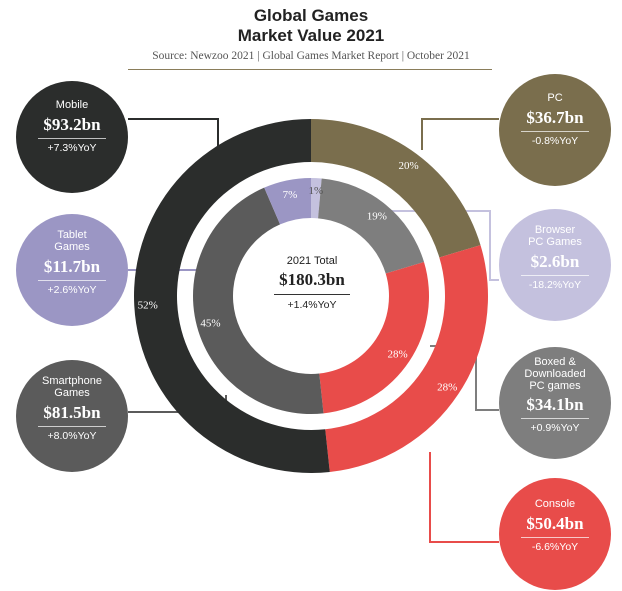  I want to click on smartphone-name: Smartphone Games, so click(72, 387).